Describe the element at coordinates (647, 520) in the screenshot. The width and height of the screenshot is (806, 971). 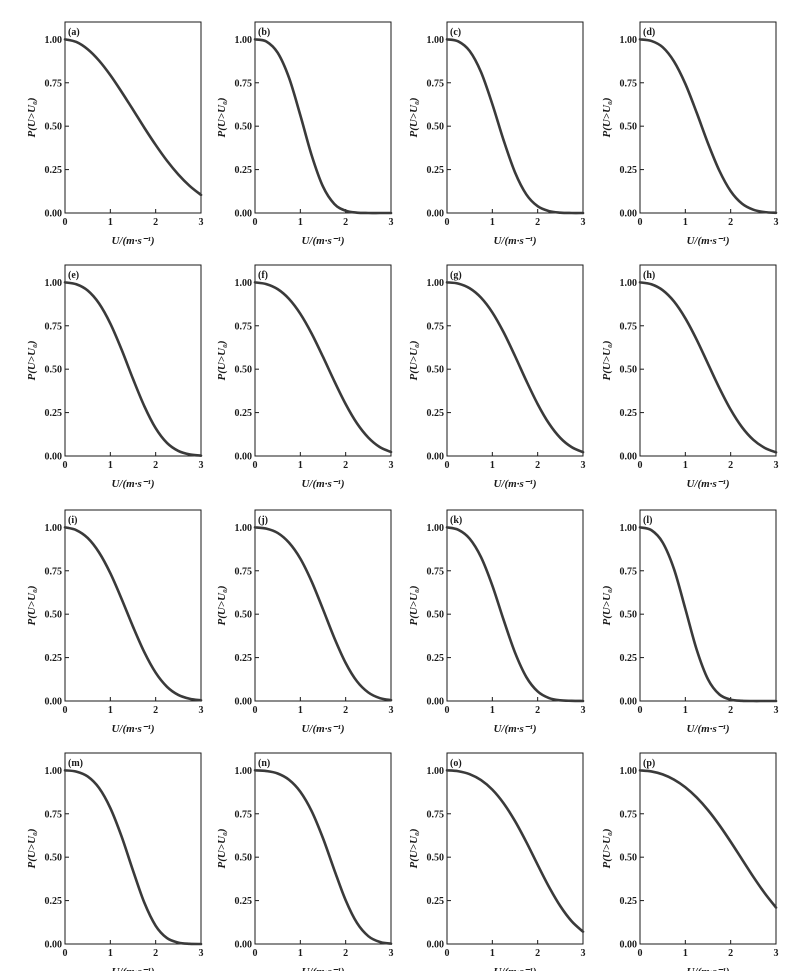
I see `panel-label: (l)` at that location.